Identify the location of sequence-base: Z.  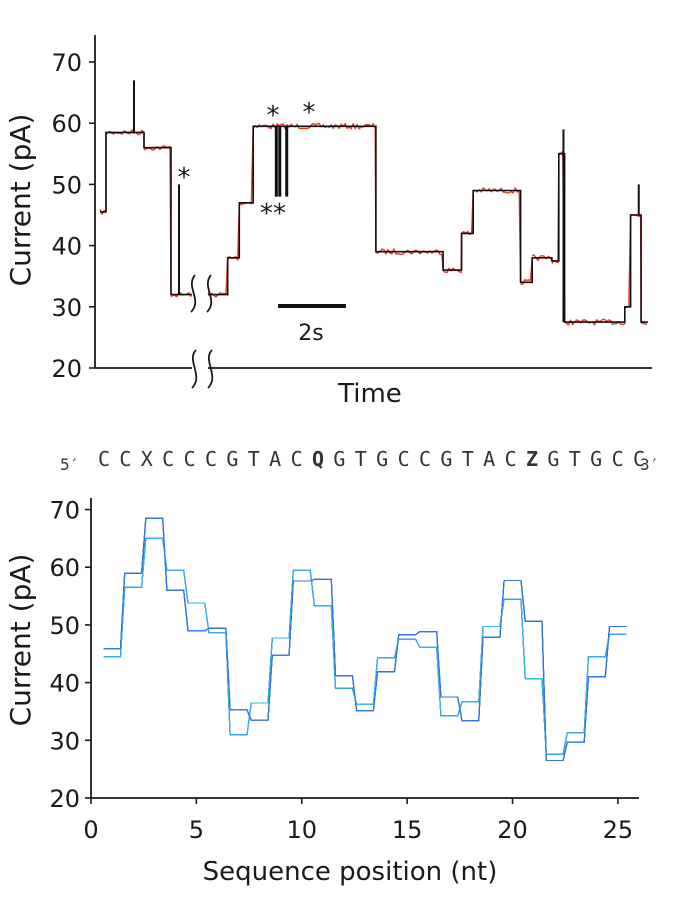
(532, 459).